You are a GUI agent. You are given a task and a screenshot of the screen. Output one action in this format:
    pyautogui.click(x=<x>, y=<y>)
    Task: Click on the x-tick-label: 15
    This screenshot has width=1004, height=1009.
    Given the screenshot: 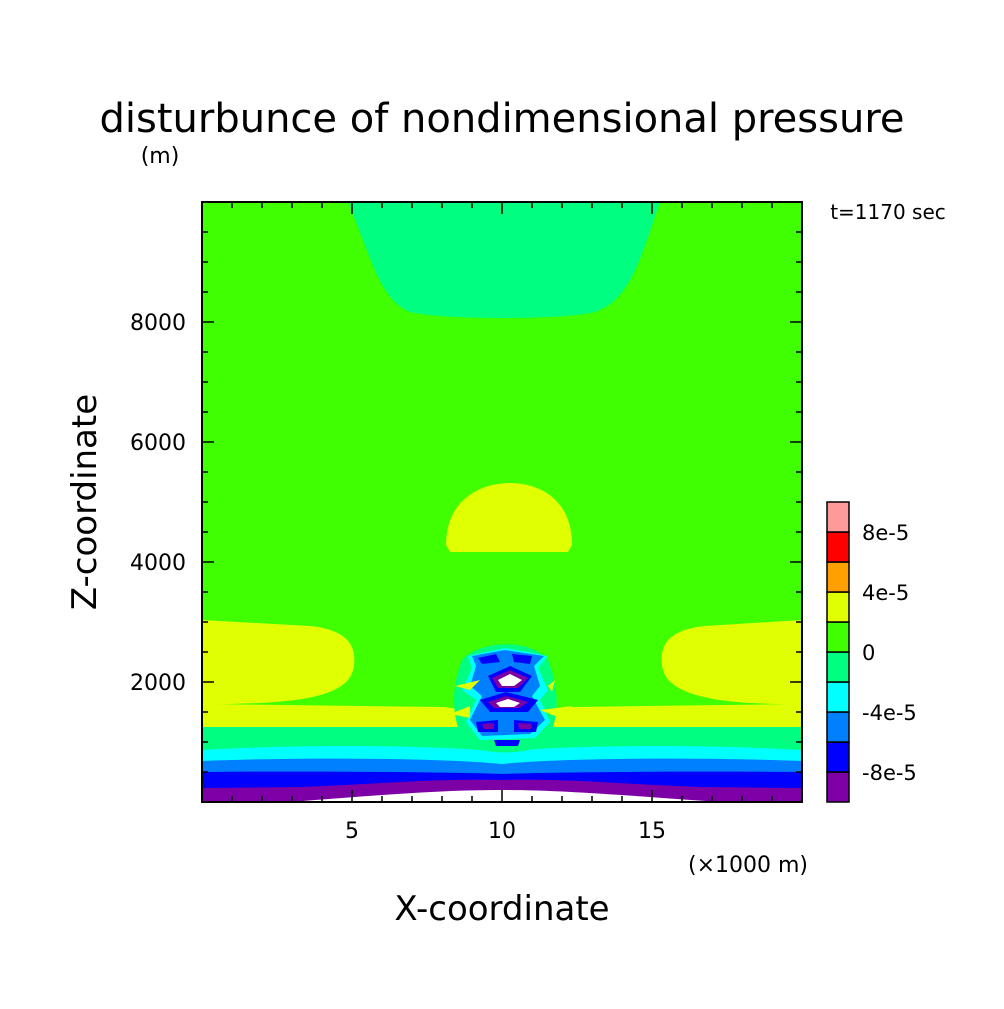 What is the action you would take?
    pyautogui.click(x=652, y=831)
    